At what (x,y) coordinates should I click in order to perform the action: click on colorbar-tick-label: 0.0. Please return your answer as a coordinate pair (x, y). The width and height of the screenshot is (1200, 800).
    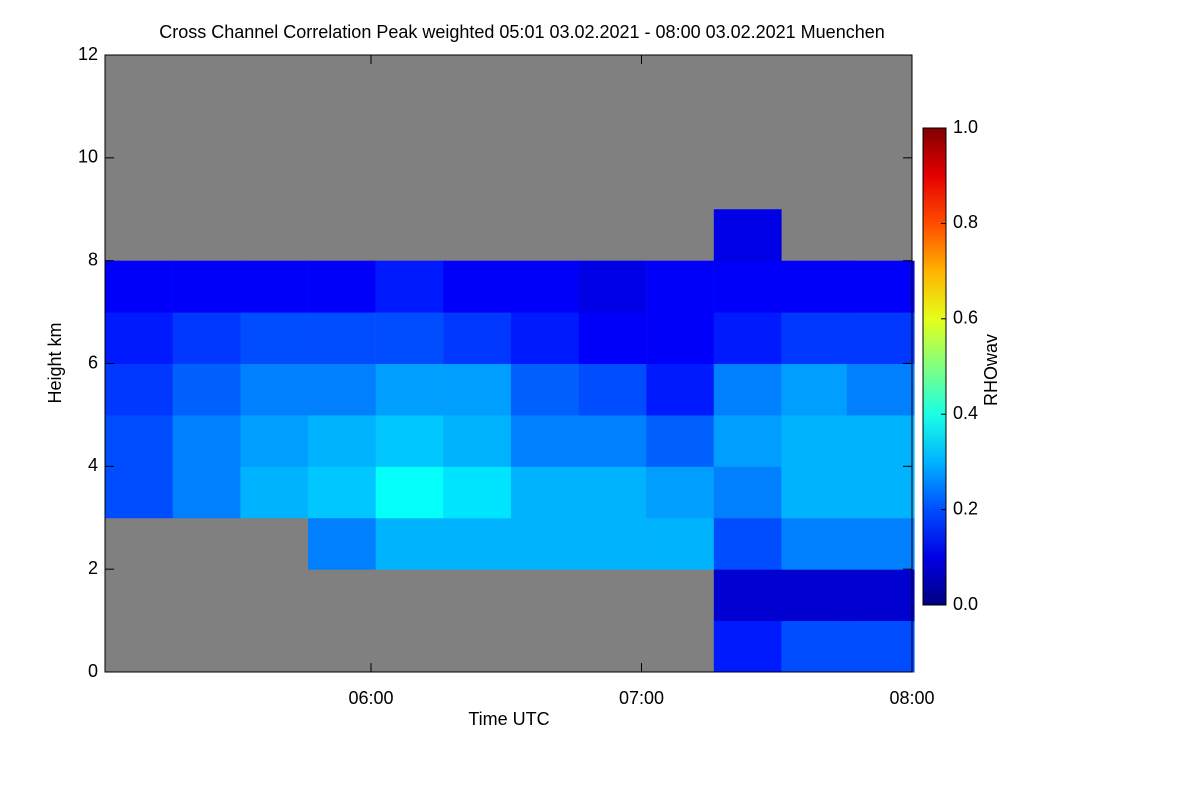
    Looking at the image, I should click on (965, 604).